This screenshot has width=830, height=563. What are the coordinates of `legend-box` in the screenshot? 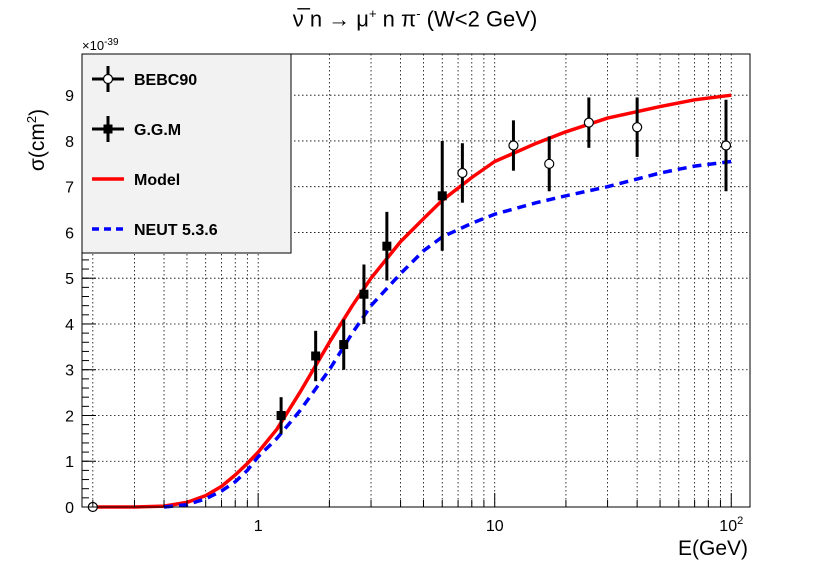 It's located at (186, 153).